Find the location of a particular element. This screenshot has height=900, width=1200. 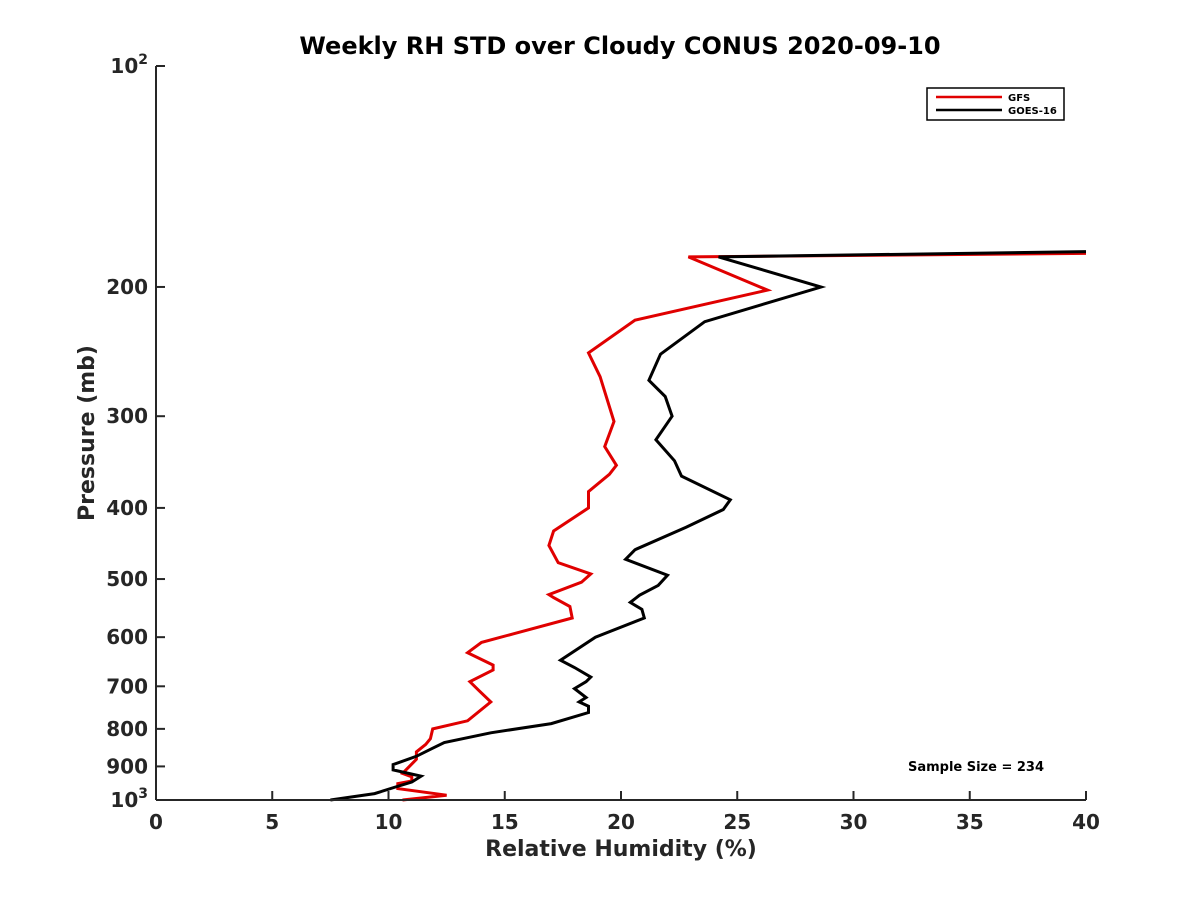

legend: GFS GOES-16 is located at coordinates (995, 104).